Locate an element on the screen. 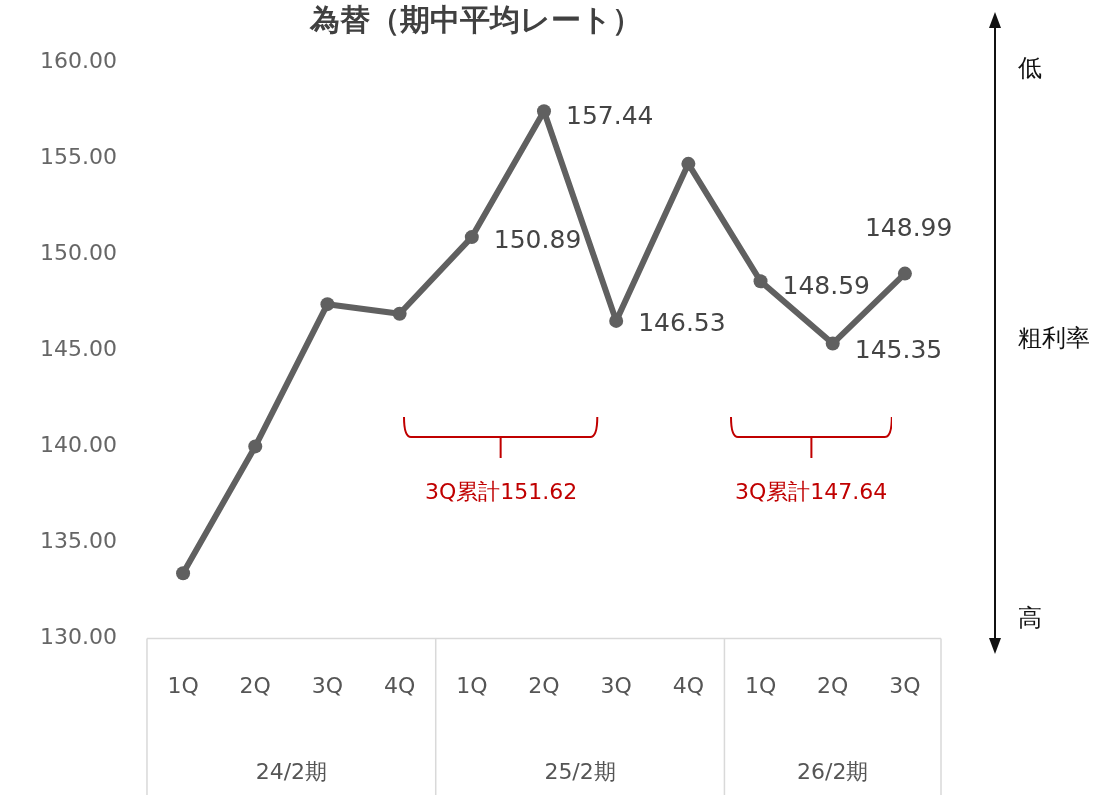  data-label: 157.44 is located at coordinates (609, 115).